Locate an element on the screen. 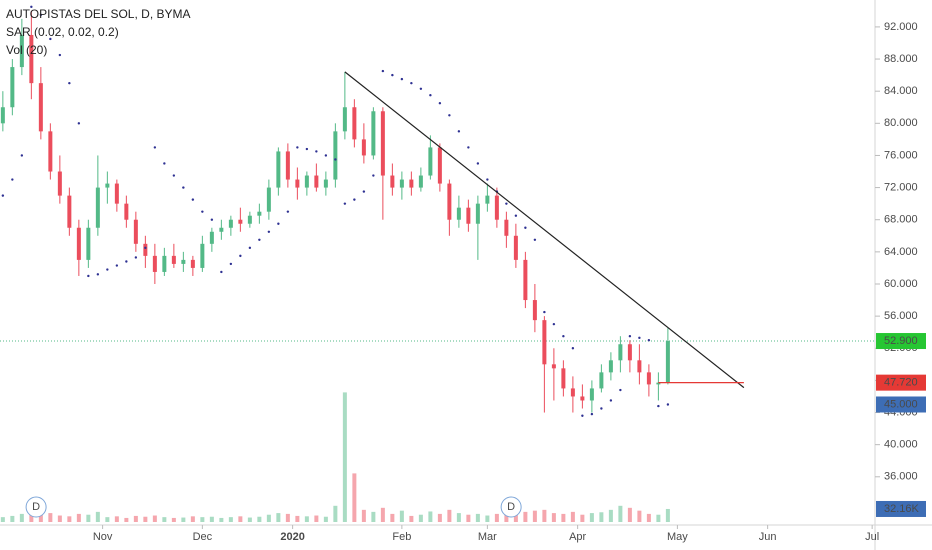  y-tick-label: 80.000 is located at coordinates (901, 123).